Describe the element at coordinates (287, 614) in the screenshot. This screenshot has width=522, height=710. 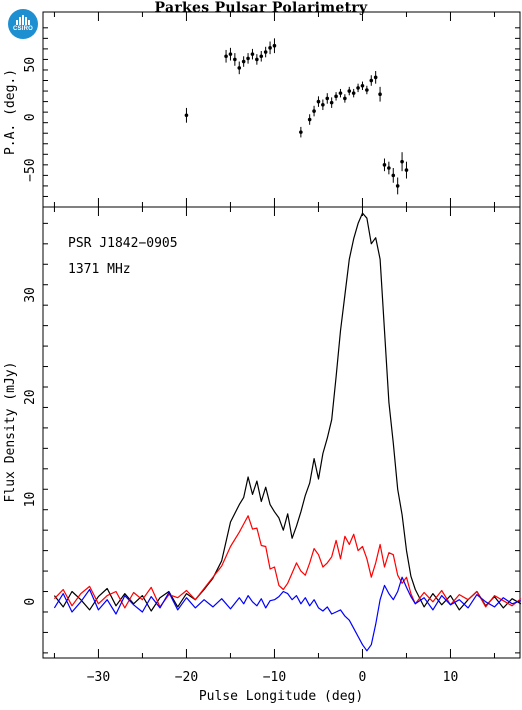
I see `series-line-circular` at that location.